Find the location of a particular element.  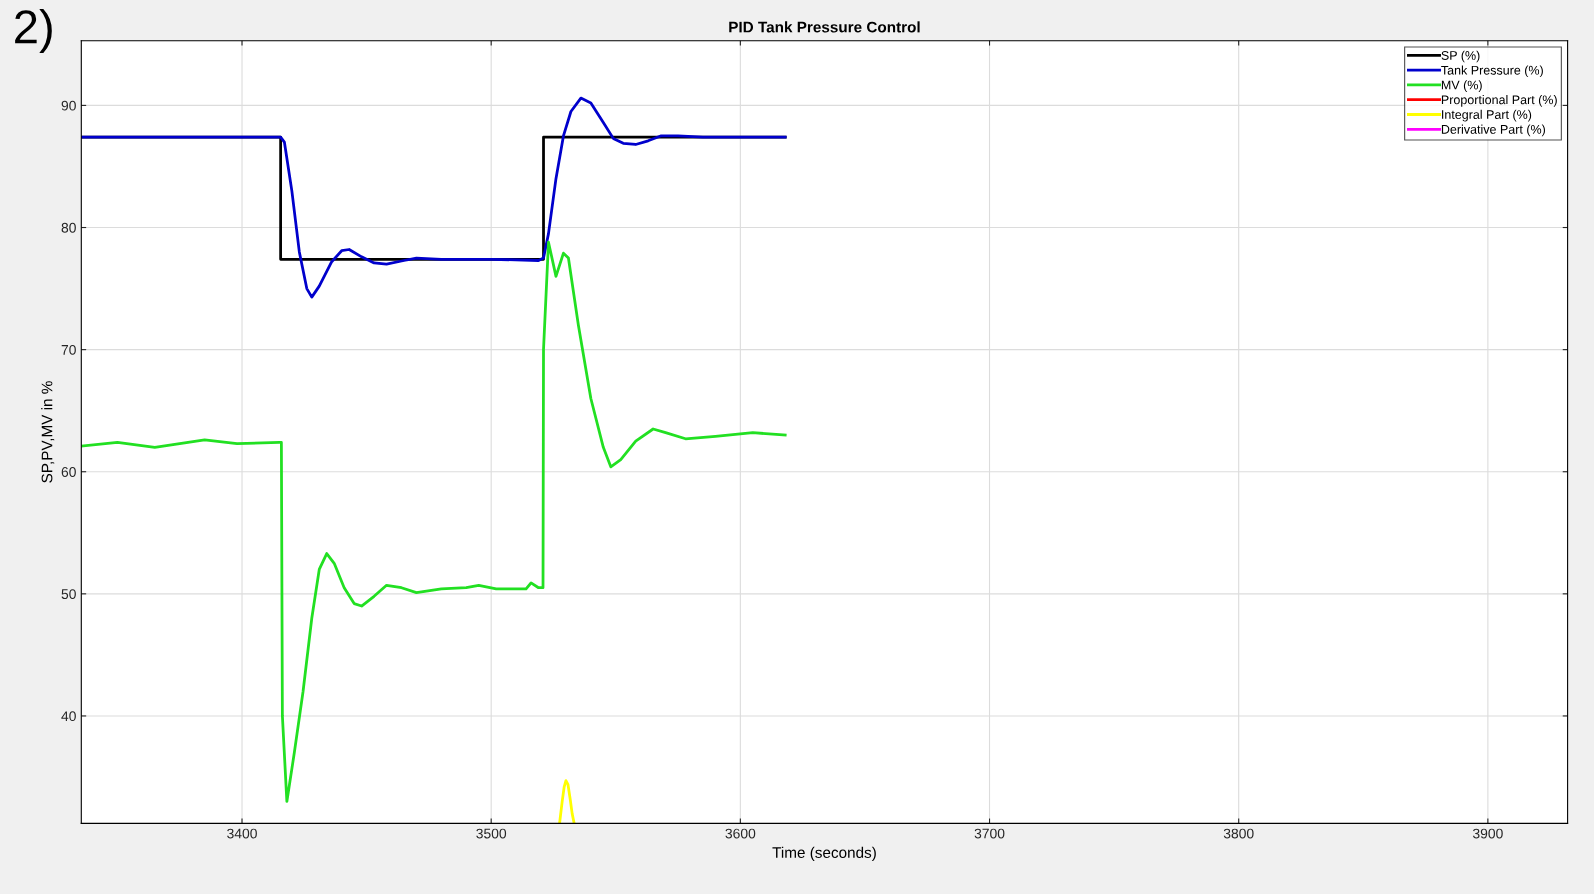

legend-label: Proportional Part (%) is located at coordinates (1499, 101).